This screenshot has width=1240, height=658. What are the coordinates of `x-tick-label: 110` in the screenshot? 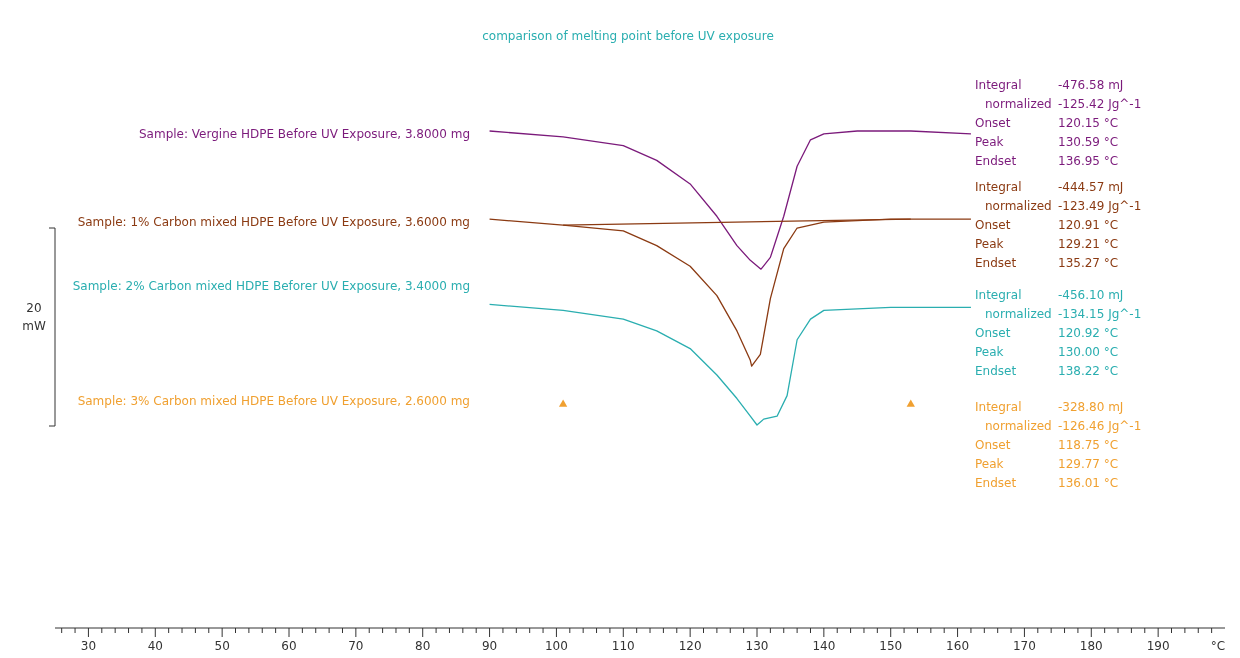 It's located at (623, 646).